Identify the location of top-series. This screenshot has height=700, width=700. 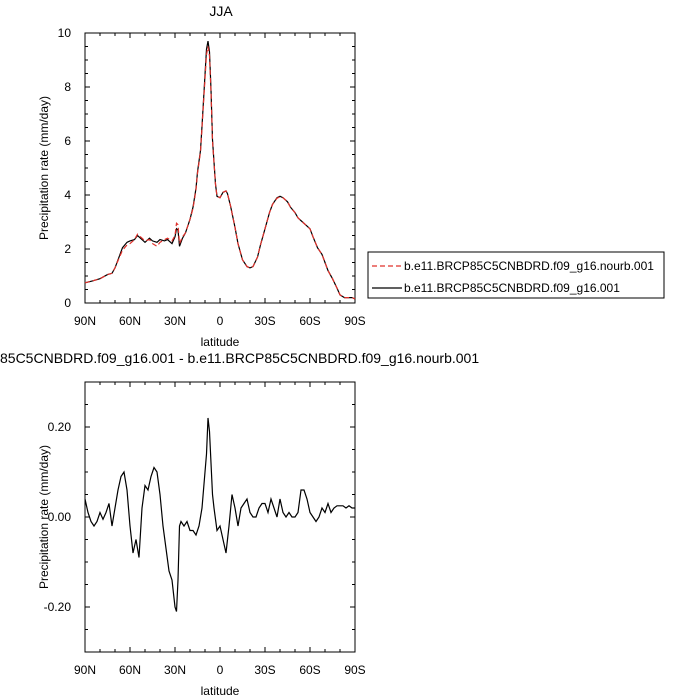
(220, 170).